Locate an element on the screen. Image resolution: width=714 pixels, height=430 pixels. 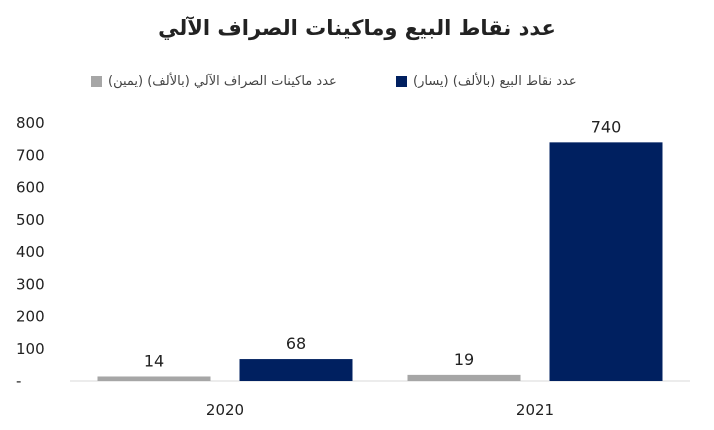
y-tick-label: 800 is located at coordinates (30, 123).